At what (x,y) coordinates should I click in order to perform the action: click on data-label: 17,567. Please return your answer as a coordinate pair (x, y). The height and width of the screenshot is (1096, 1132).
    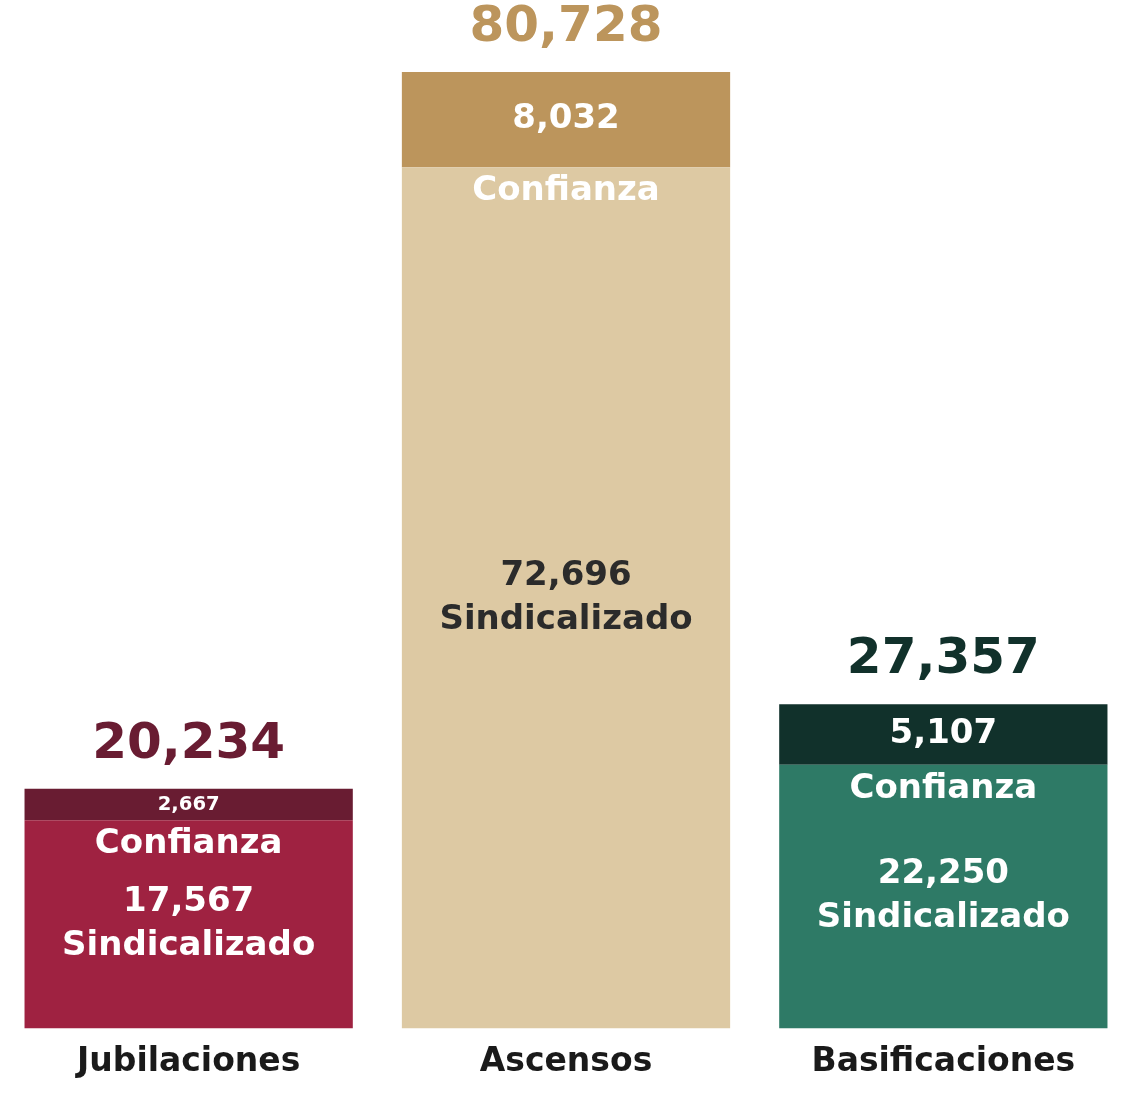
    Looking at the image, I should click on (189, 899).